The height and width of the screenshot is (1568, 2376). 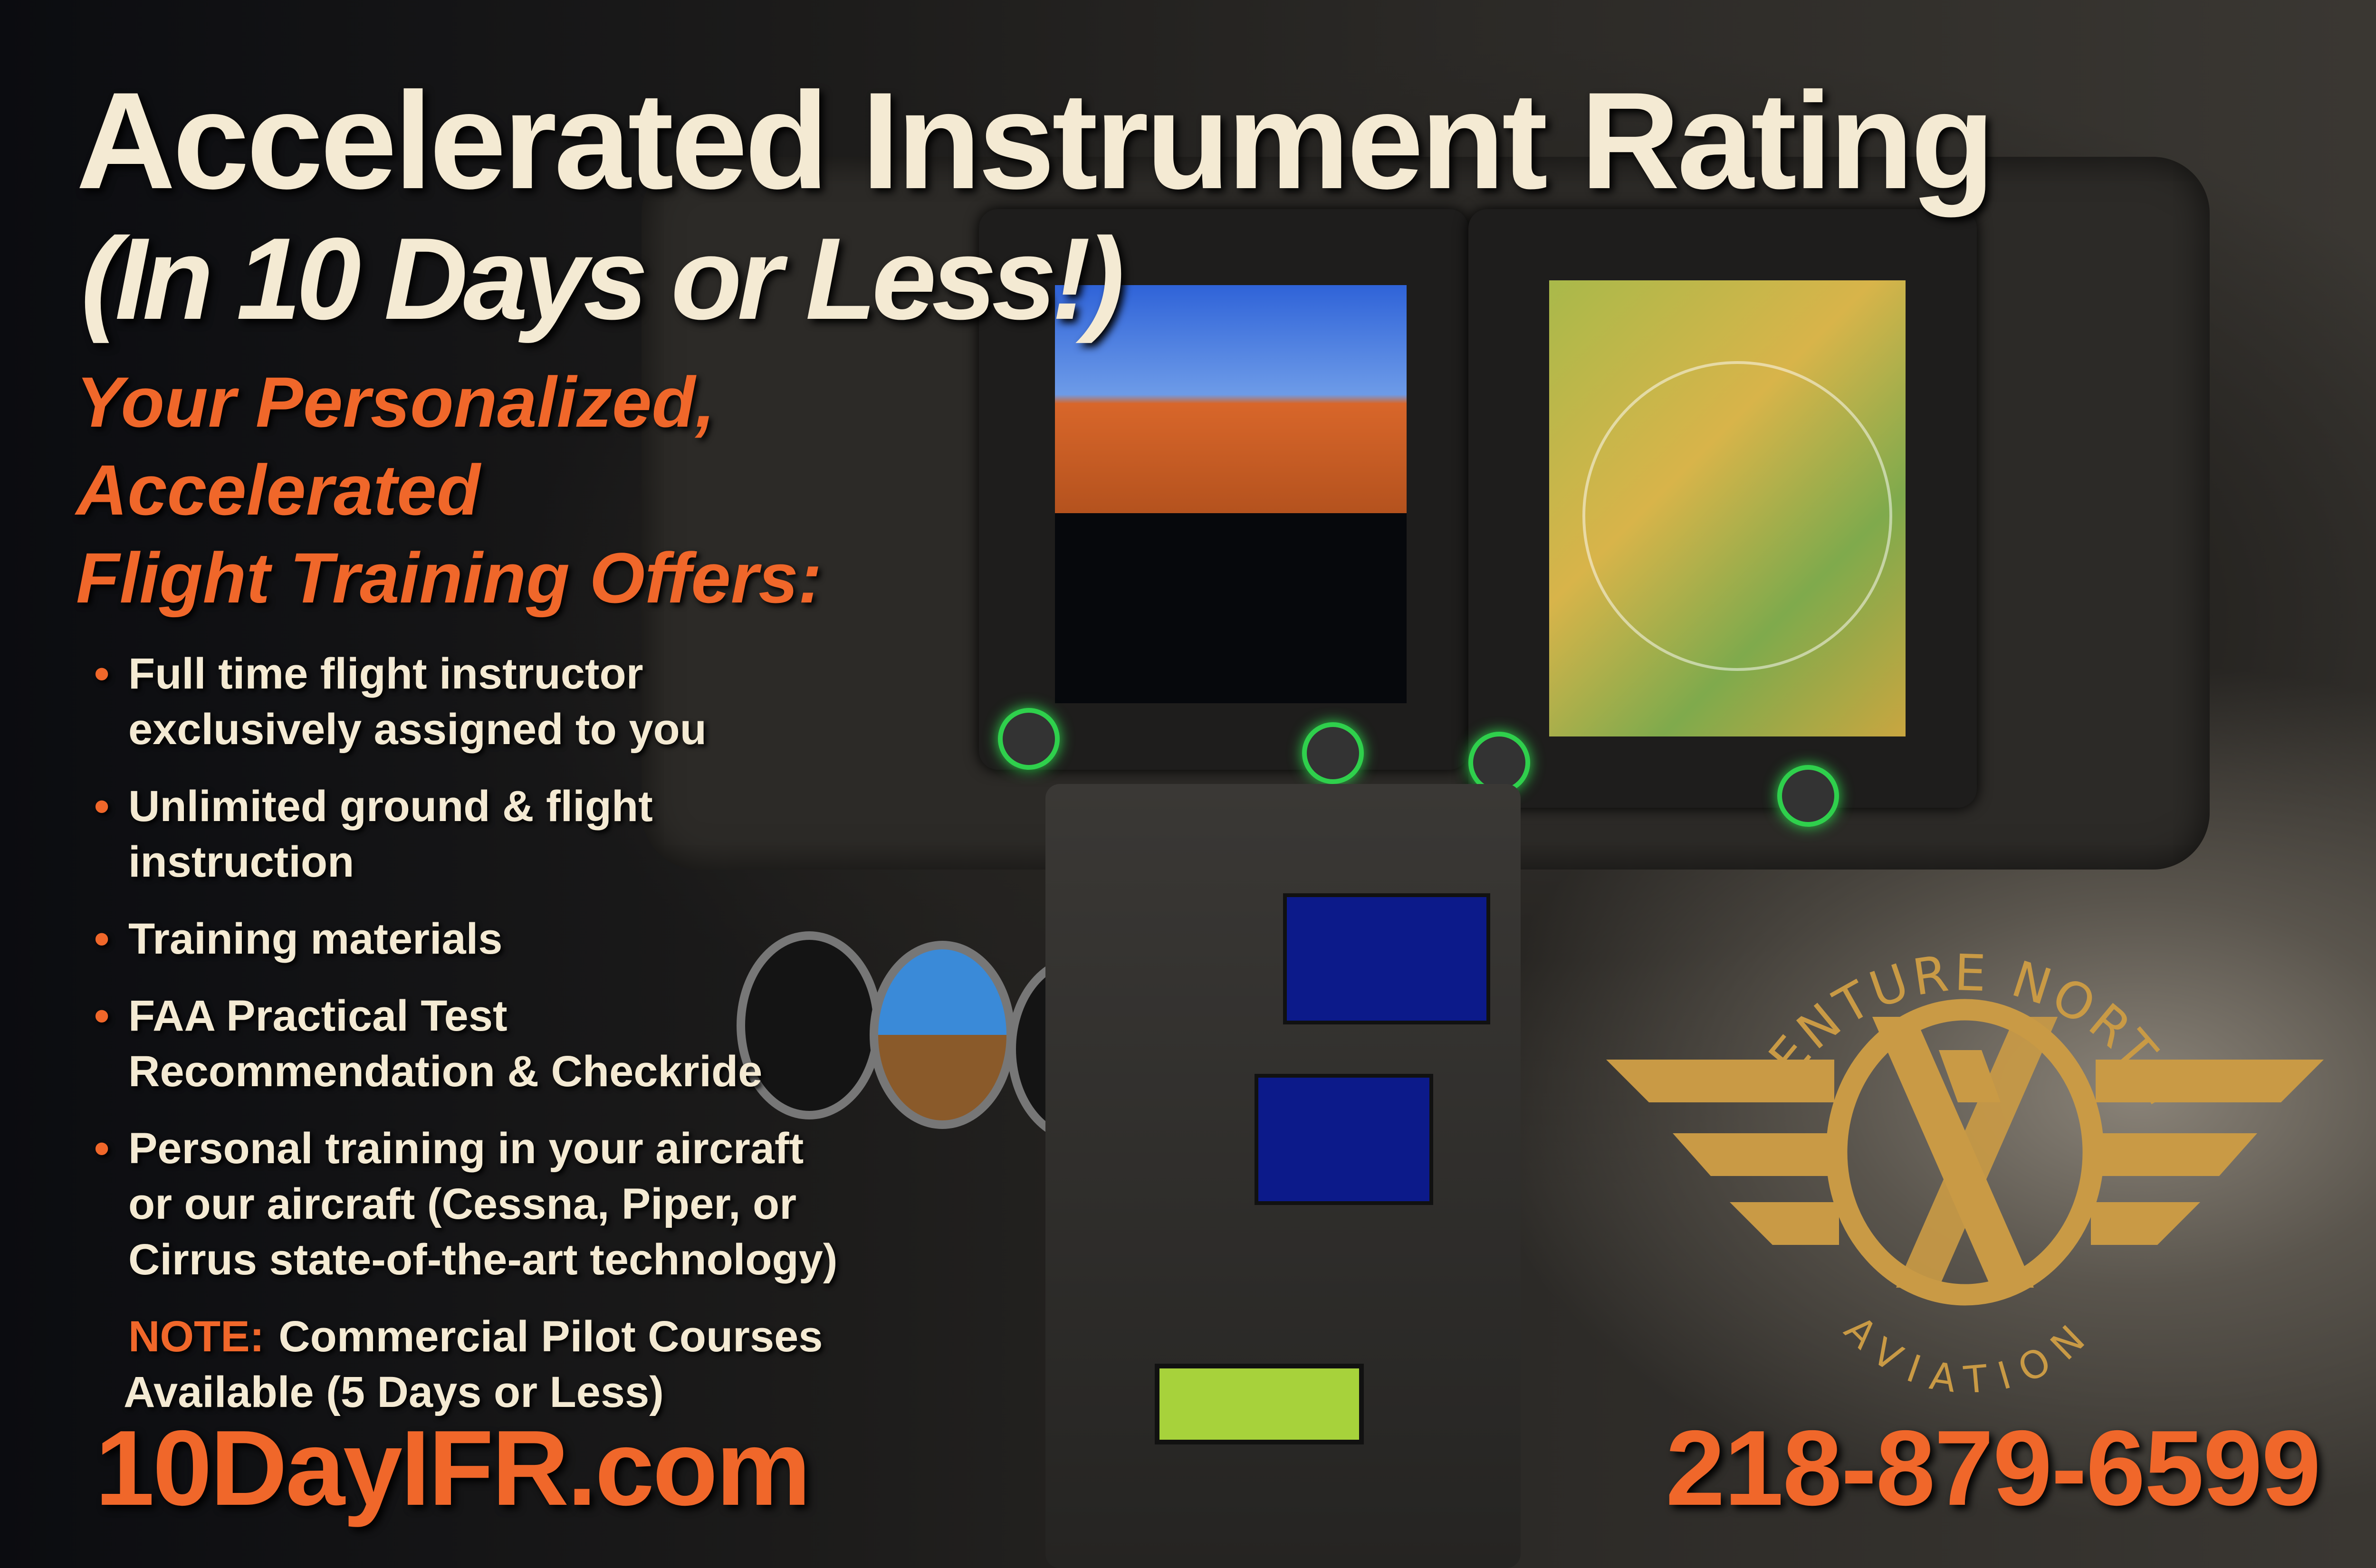 I want to click on list-item: • Training materials, so click(x=541, y=939).